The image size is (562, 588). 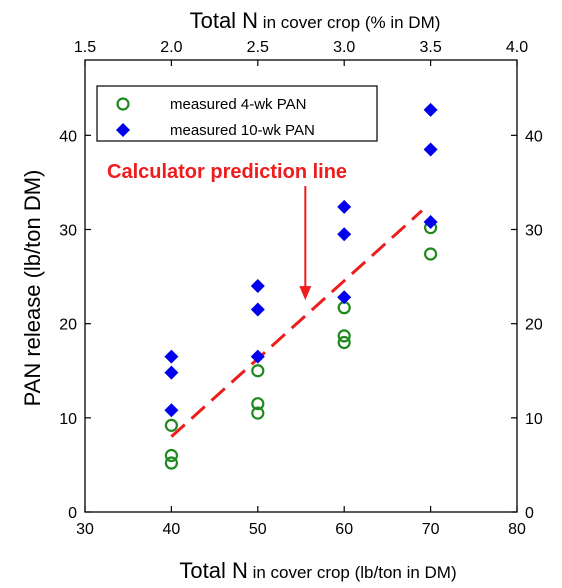 What do you see at coordinates (227, 172) in the screenshot?
I see `annotation-text: Calculator prediction line` at bounding box center [227, 172].